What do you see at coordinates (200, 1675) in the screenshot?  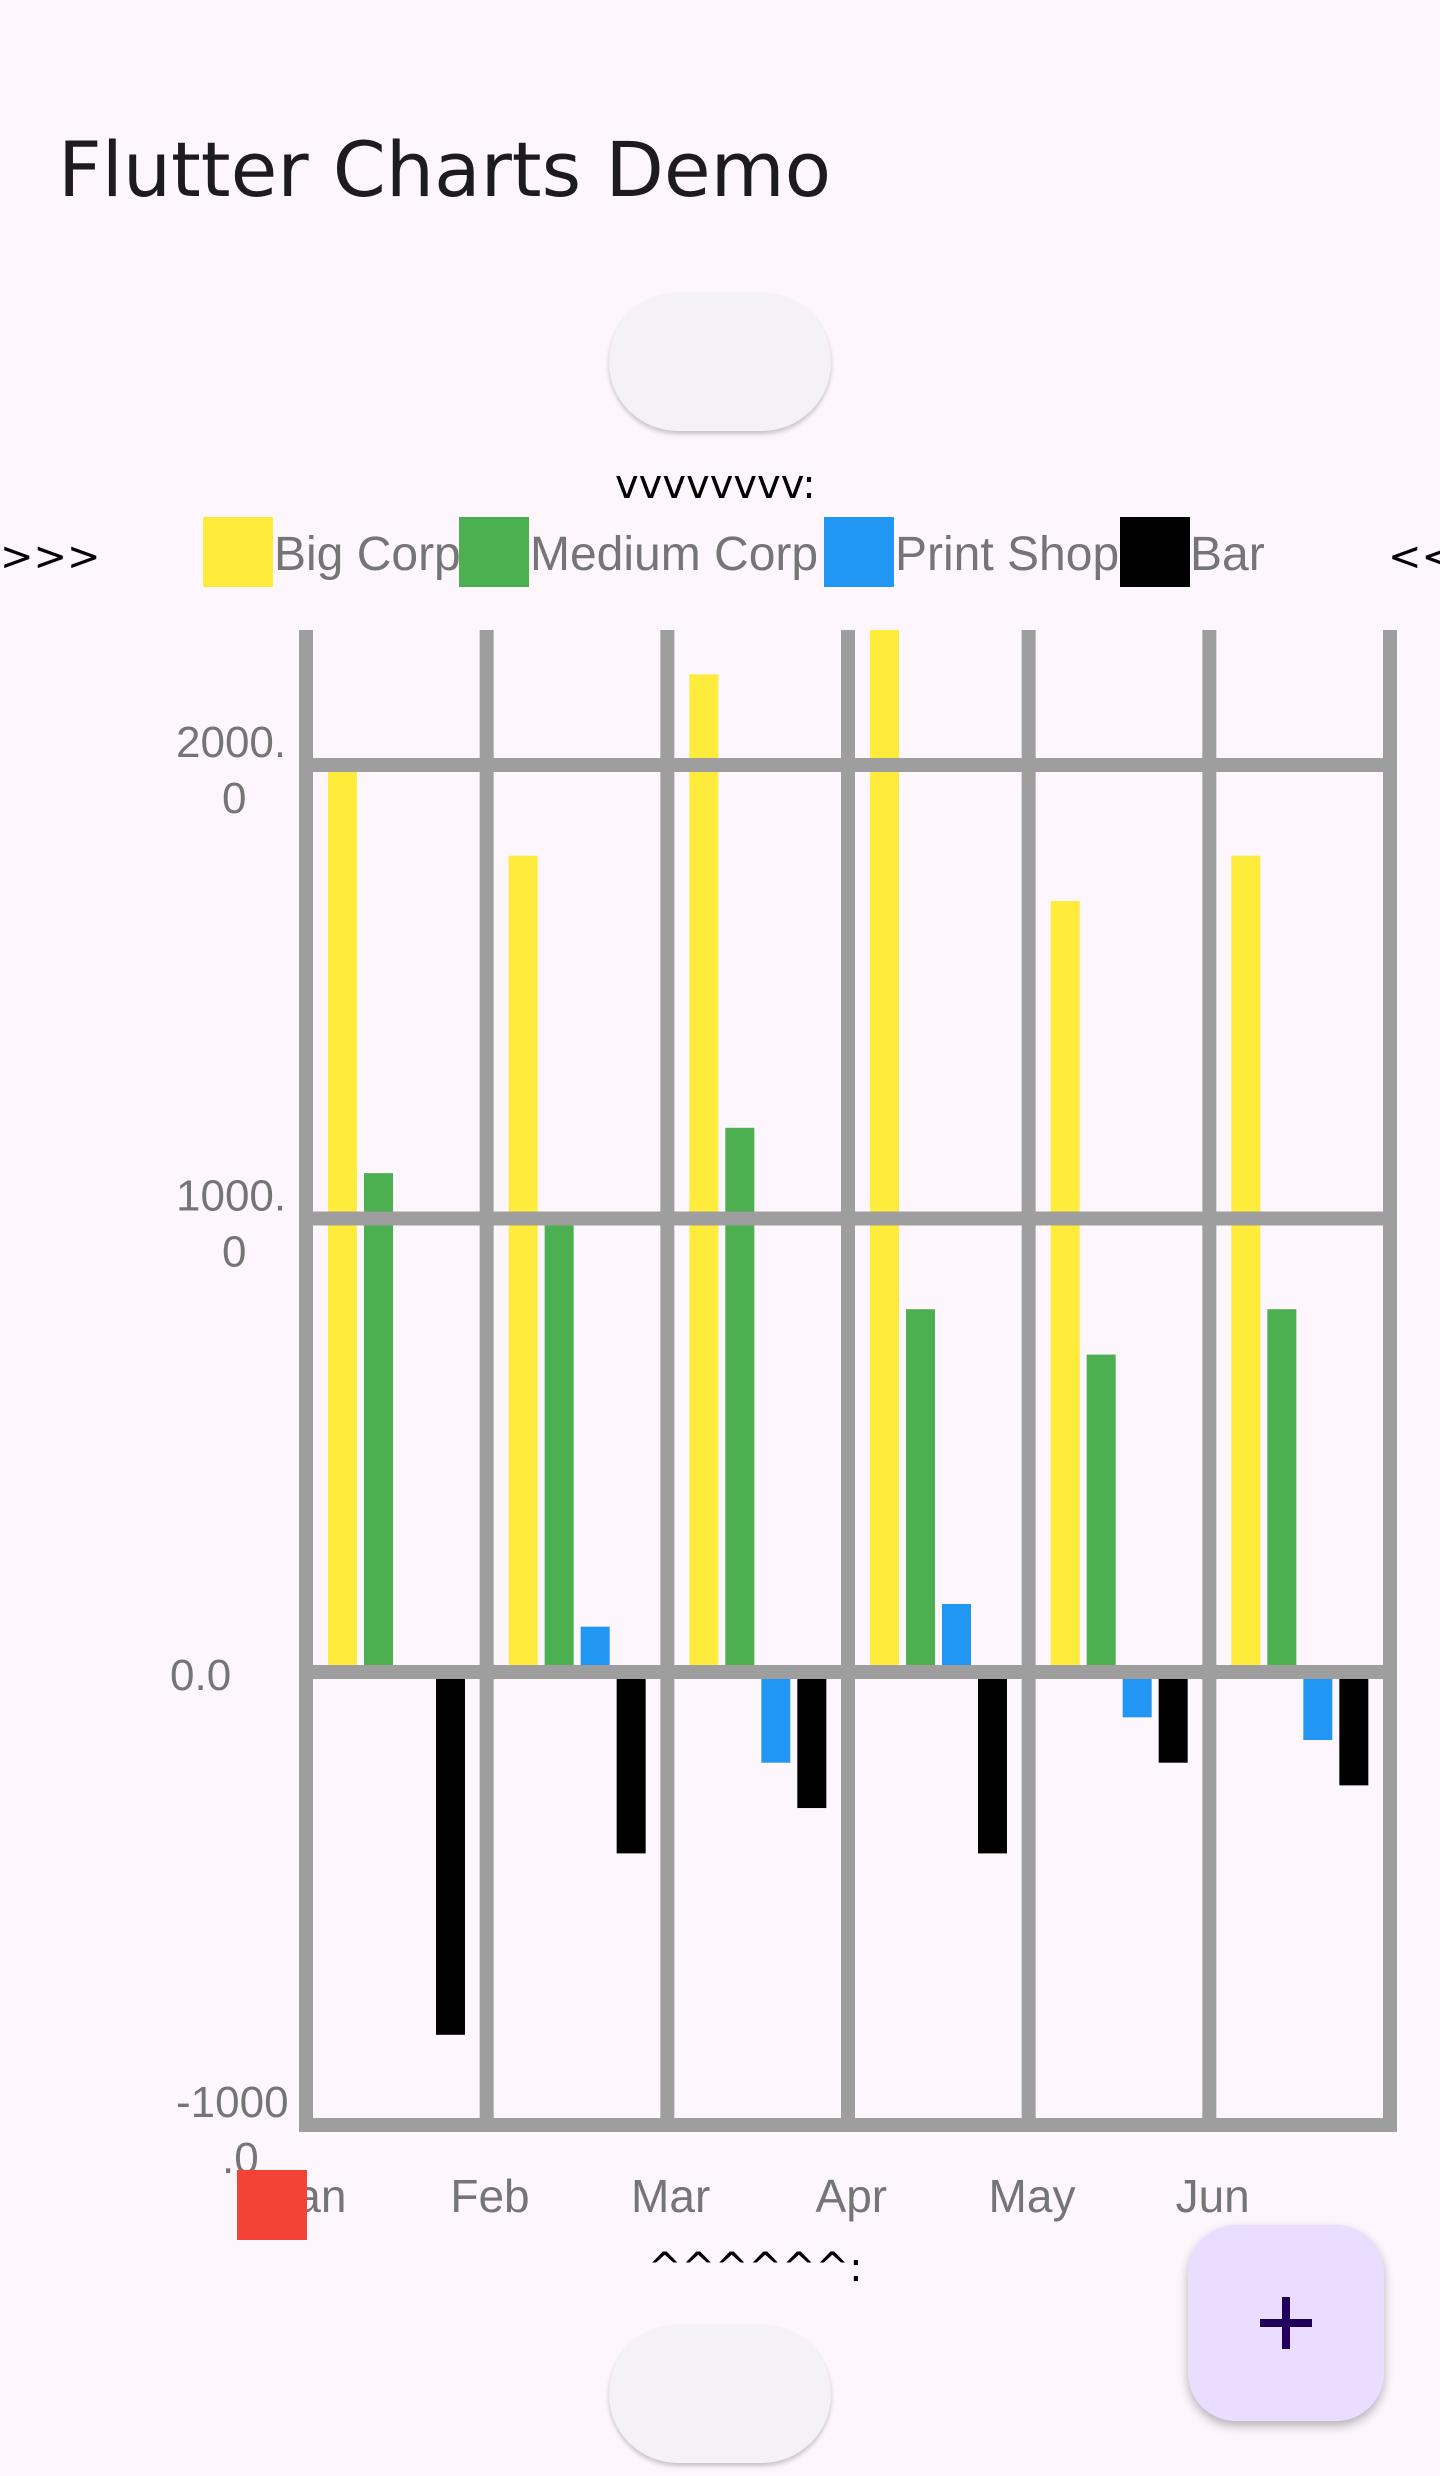 I see `y-tick-label: 0.0` at bounding box center [200, 1675].